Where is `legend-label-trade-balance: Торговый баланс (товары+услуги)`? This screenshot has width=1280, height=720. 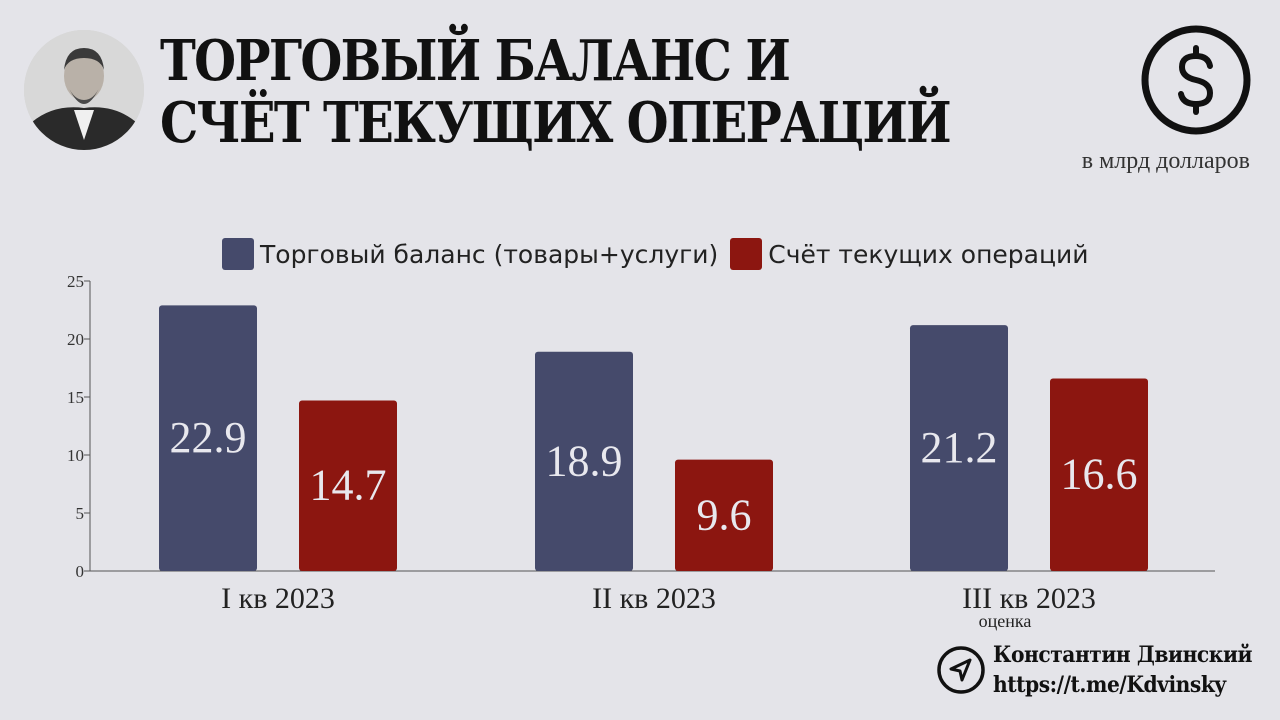
legend-label-trade-balance: Торговый баланс (товары+услуги) is located at coordinates (489, 254).